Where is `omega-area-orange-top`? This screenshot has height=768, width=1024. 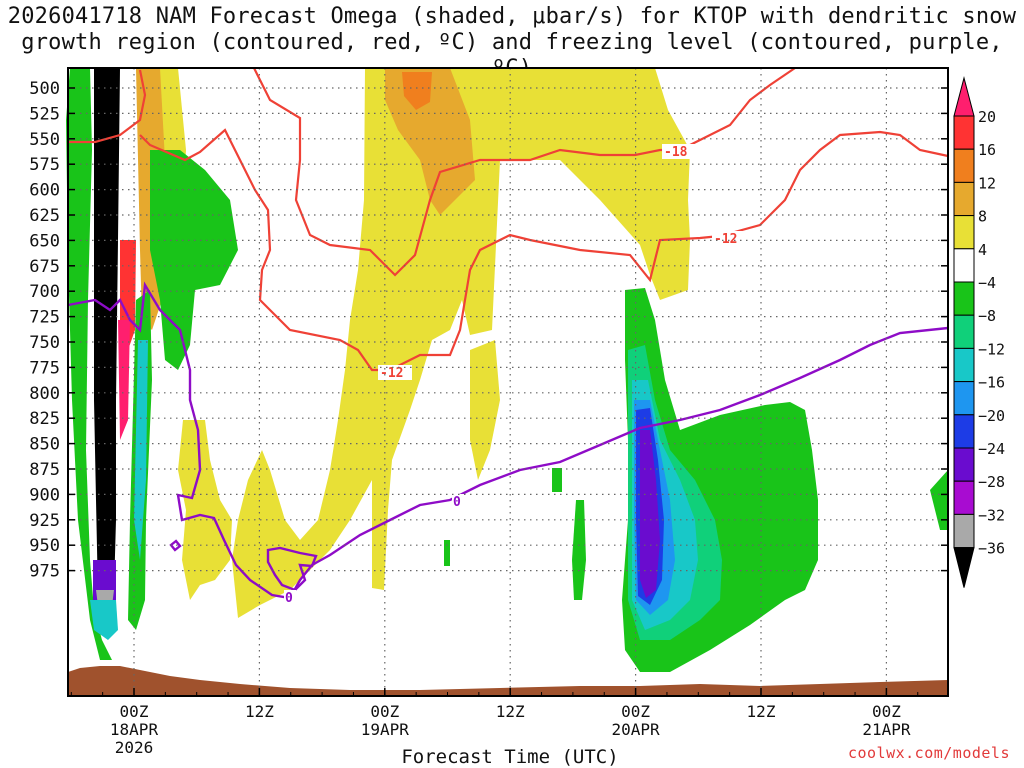
omega-area-orange-top is located at coordinates (430, 141).